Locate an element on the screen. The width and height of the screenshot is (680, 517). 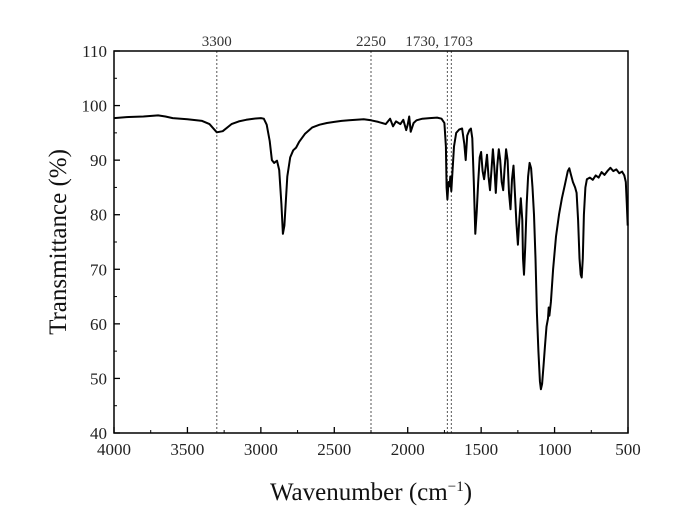
x-tick-label: 1000 is located at coordinates (555, 449).